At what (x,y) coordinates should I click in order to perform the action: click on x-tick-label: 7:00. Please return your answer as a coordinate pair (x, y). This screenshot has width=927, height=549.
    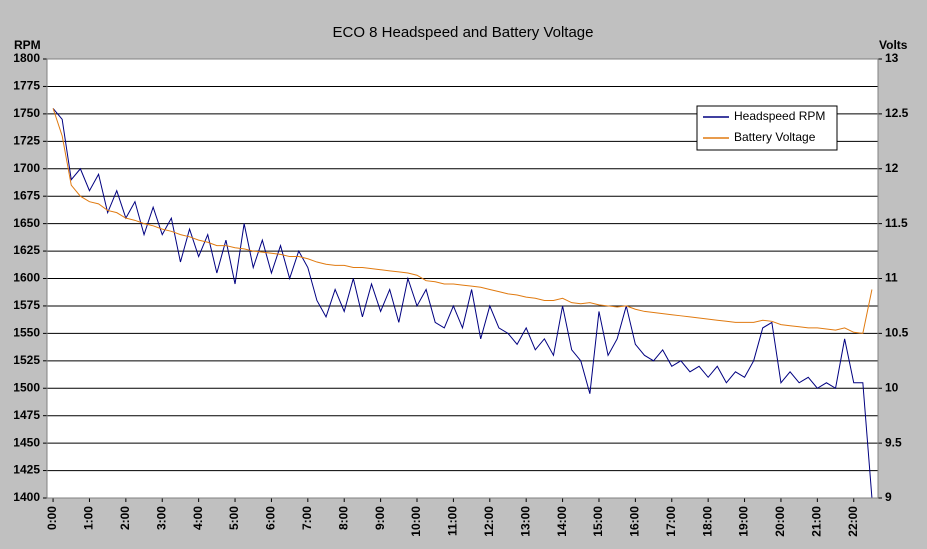
    Looking at the image, I should click on (307, 518).